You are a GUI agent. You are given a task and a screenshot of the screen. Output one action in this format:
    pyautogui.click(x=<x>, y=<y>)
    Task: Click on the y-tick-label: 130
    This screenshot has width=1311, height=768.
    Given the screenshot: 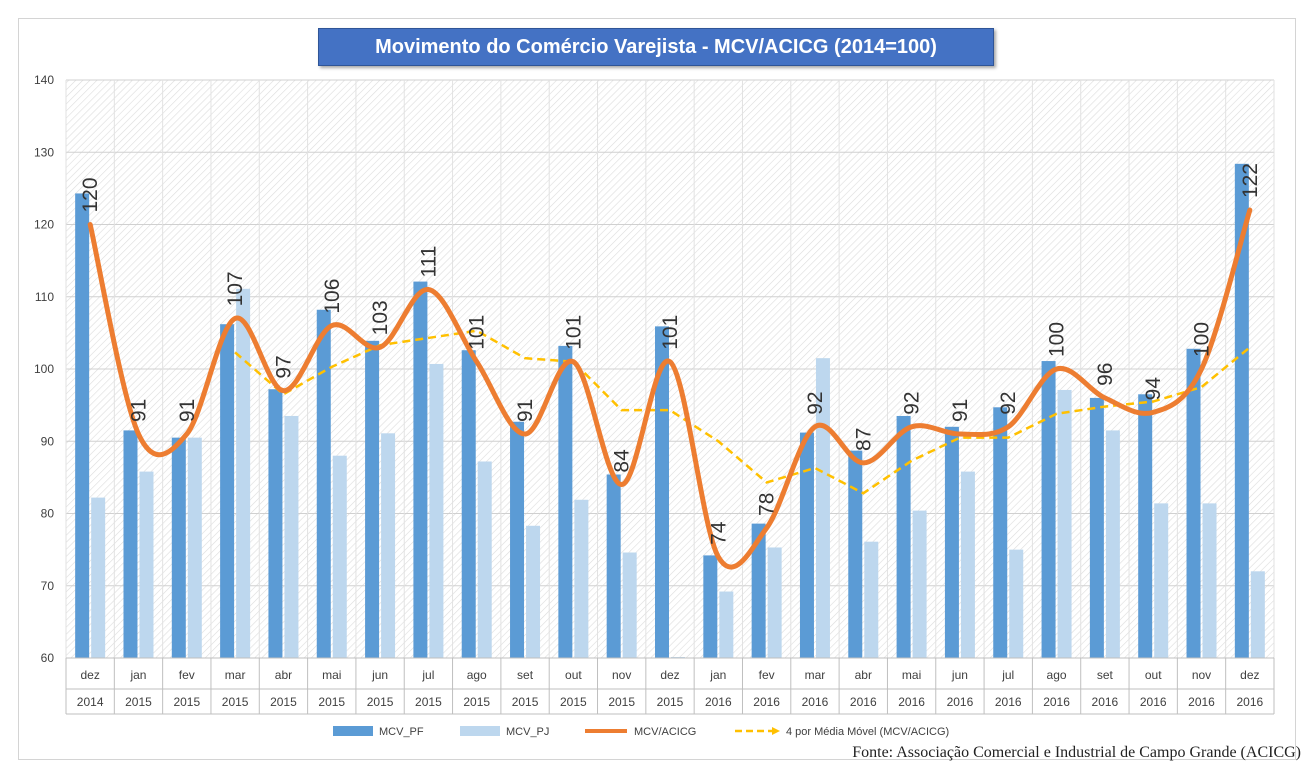 What is the action you would take?
    pyautogui.click(x=44, y=152)
    